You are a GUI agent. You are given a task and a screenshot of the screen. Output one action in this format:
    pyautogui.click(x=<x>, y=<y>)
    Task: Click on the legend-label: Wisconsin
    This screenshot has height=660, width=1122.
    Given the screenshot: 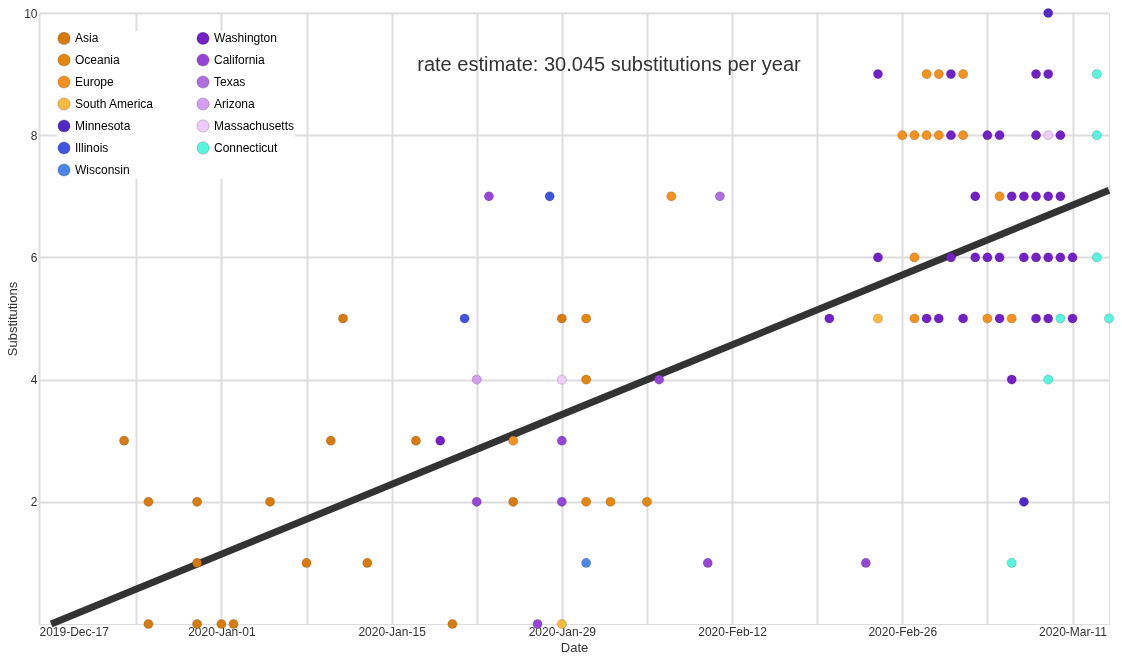 What is the action you would take?
    pyautogui.click(x=102, y=170)
    